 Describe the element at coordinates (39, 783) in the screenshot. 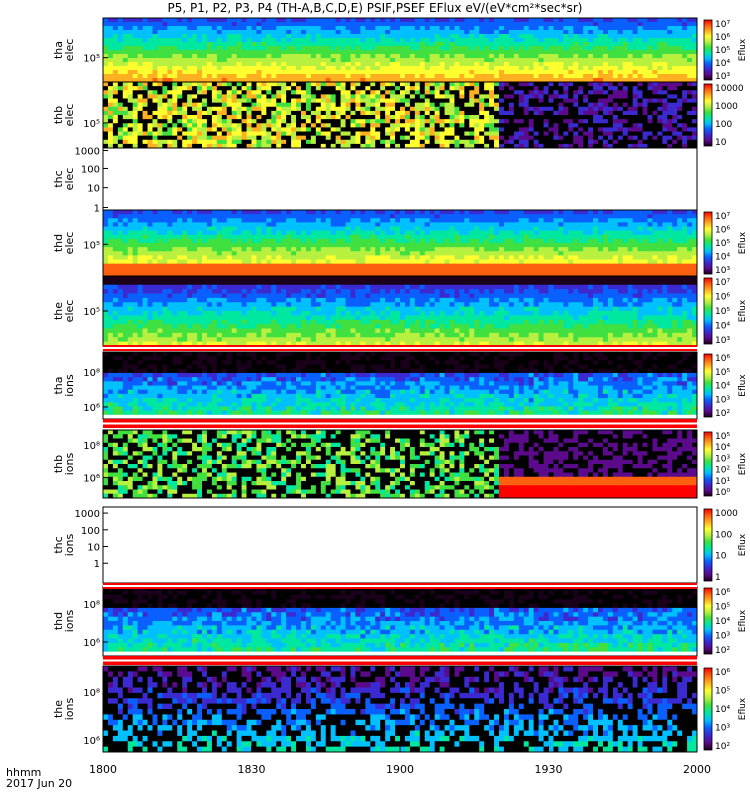

I see `date-label: 2017 Jun 20` at that location.